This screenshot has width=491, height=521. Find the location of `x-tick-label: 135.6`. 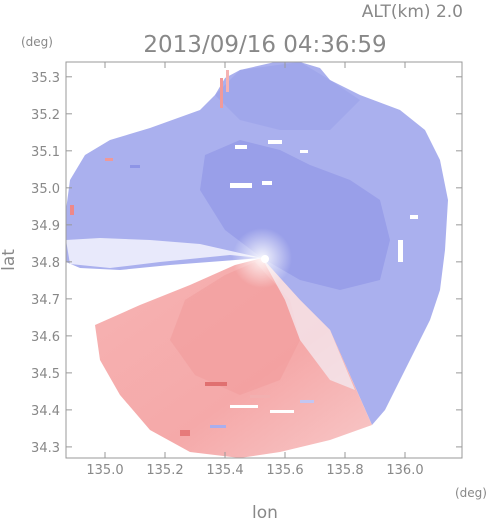

x-tick-label: 135.6 is located at coordinates (284, 470).